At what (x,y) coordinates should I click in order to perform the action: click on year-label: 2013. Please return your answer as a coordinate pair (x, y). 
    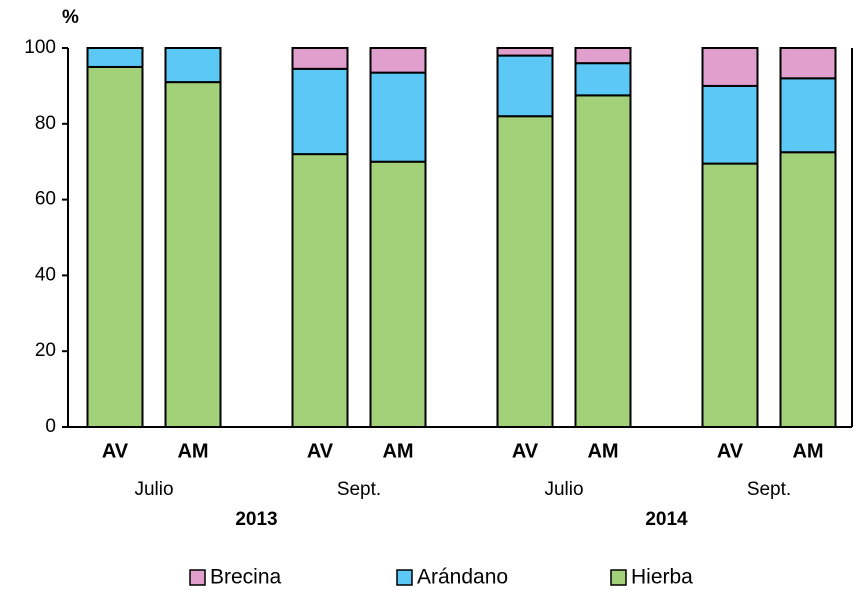
    Looking at the image, I should click on (256, 519).